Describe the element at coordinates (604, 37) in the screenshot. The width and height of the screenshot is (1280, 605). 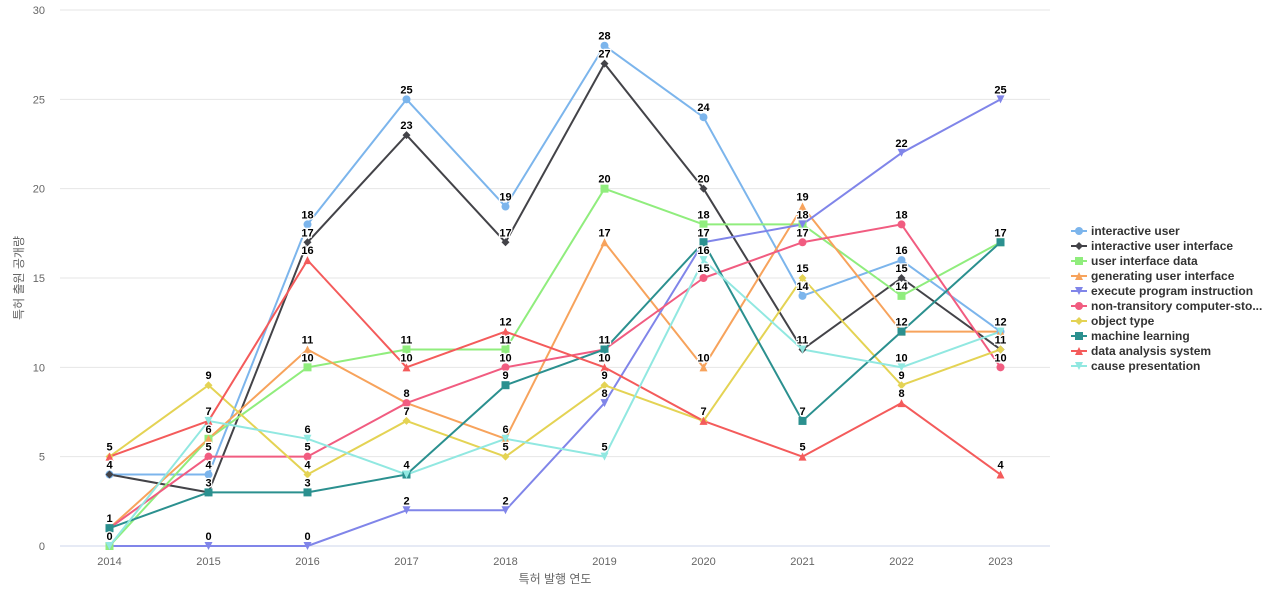
I see `data-label: 28` at that location.